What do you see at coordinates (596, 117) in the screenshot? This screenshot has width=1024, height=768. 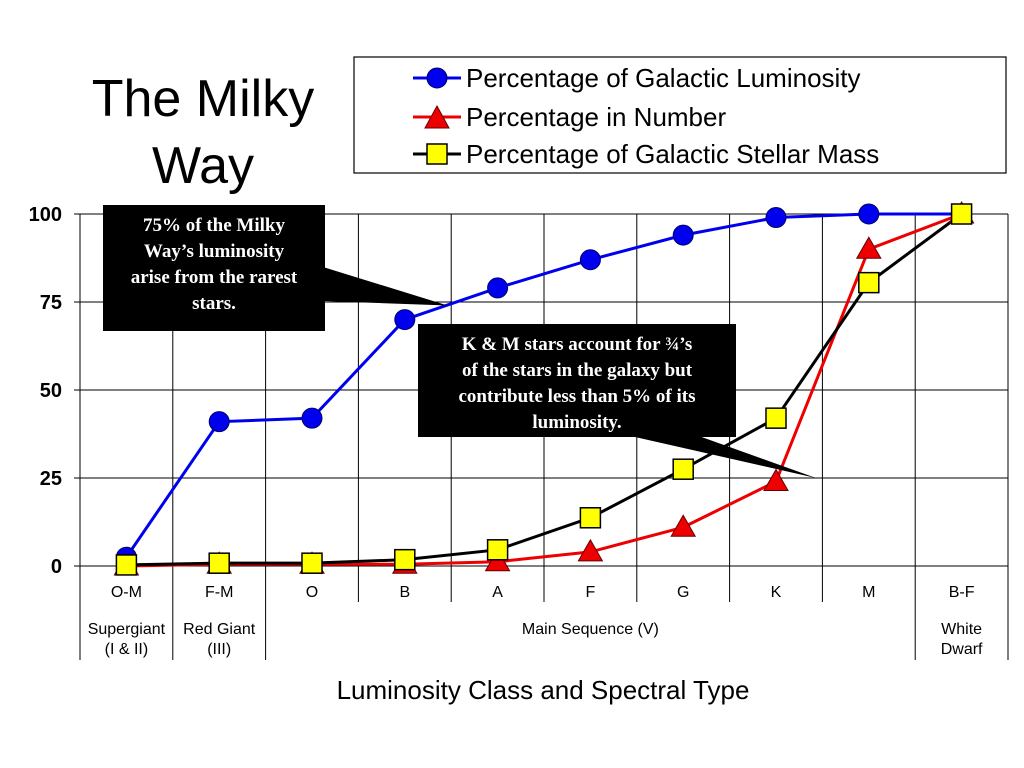 I see `legend-label-number: Percentage in Number` at bounding box center [596, 117].